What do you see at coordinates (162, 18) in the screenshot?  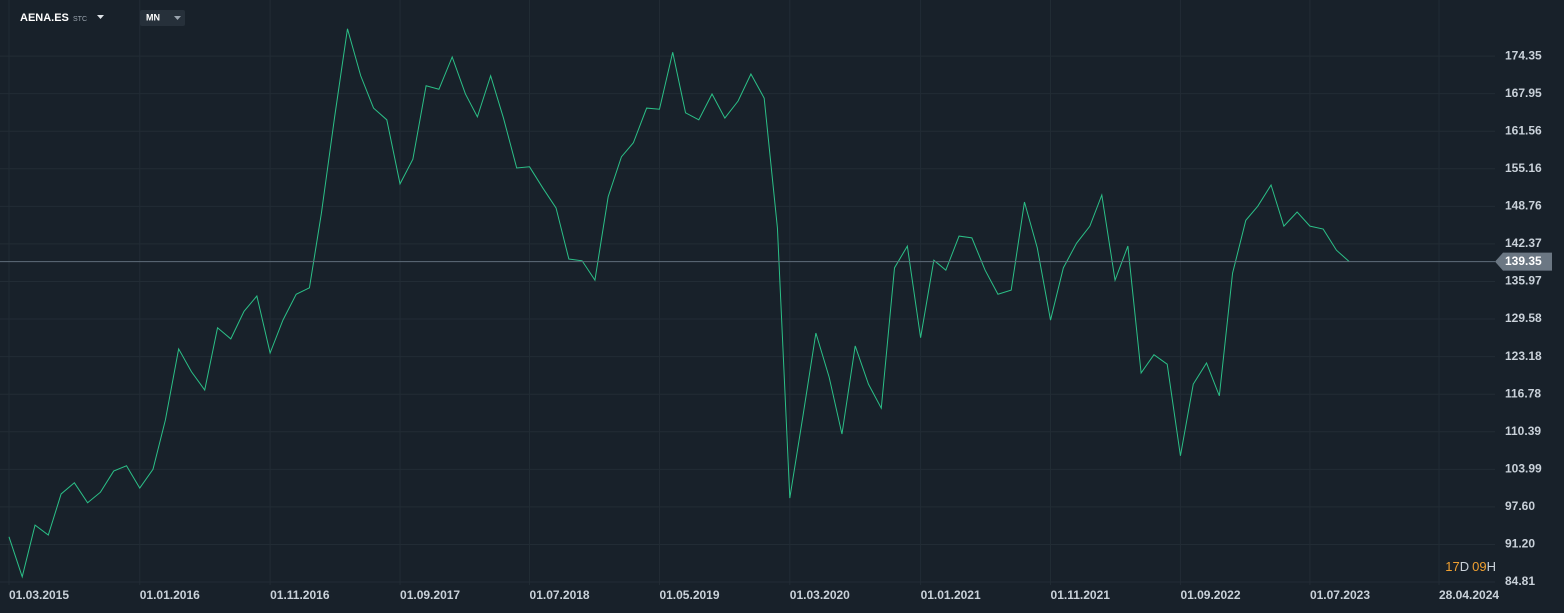 I see `timeframe-box` at bounding box center [162, 18].